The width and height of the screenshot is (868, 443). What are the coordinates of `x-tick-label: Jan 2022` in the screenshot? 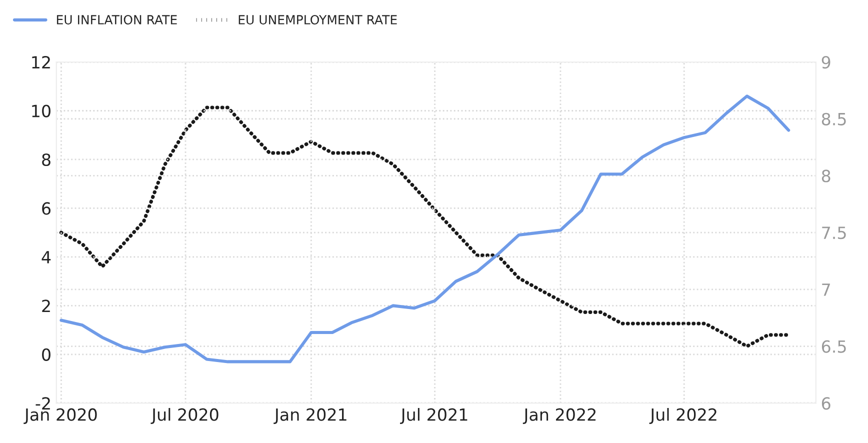 It's located at (559, 416).